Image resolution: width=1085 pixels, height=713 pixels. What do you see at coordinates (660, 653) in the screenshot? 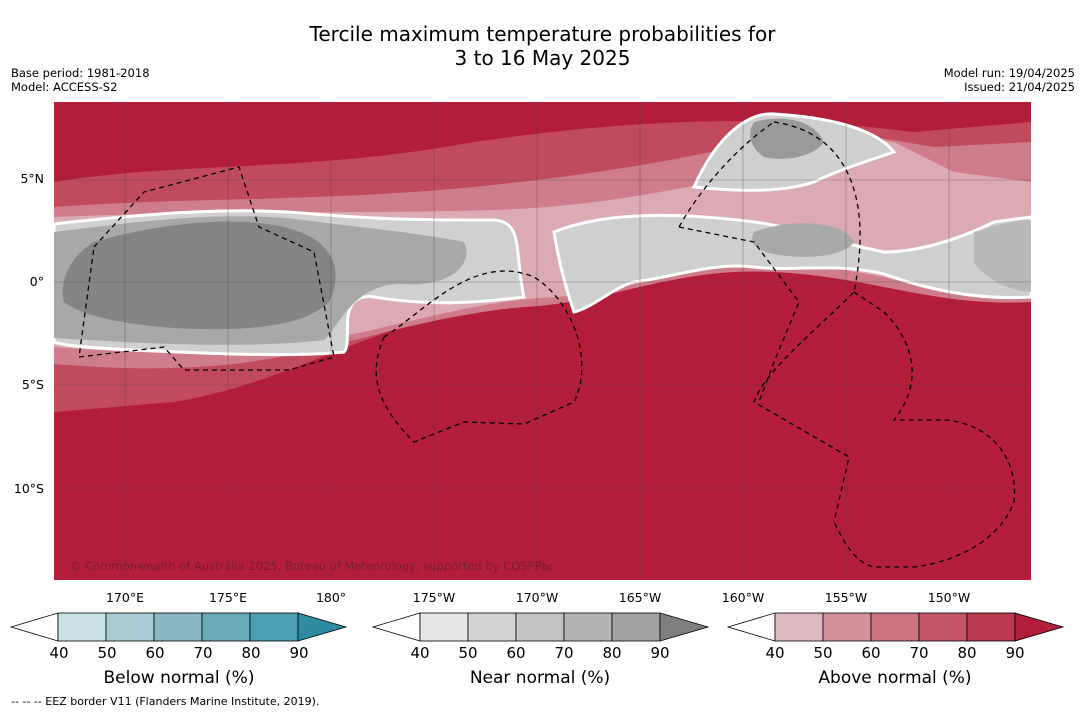
I see `cb1-tick-90: 90` at bounding box center [660, 653].